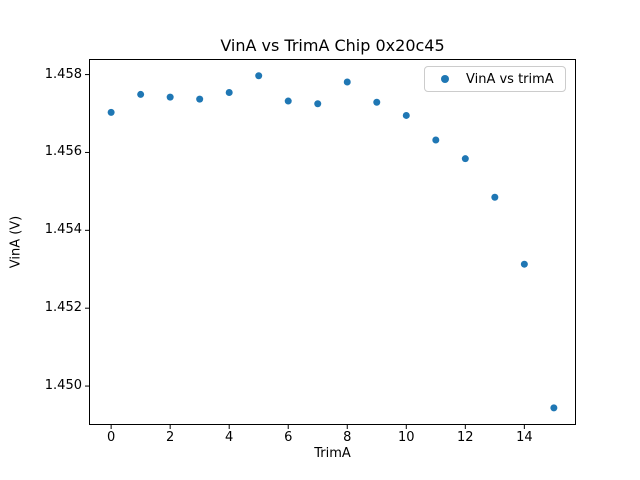  I want to click on x-tick-label: 8, so click(347, 437).